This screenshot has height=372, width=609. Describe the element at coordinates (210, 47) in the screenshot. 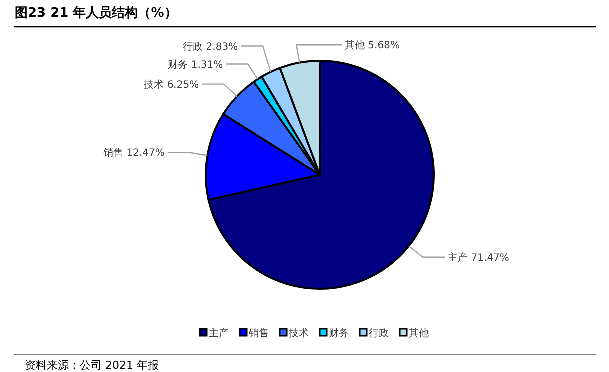

I see `category-label: 行政 2.83%` at that location.